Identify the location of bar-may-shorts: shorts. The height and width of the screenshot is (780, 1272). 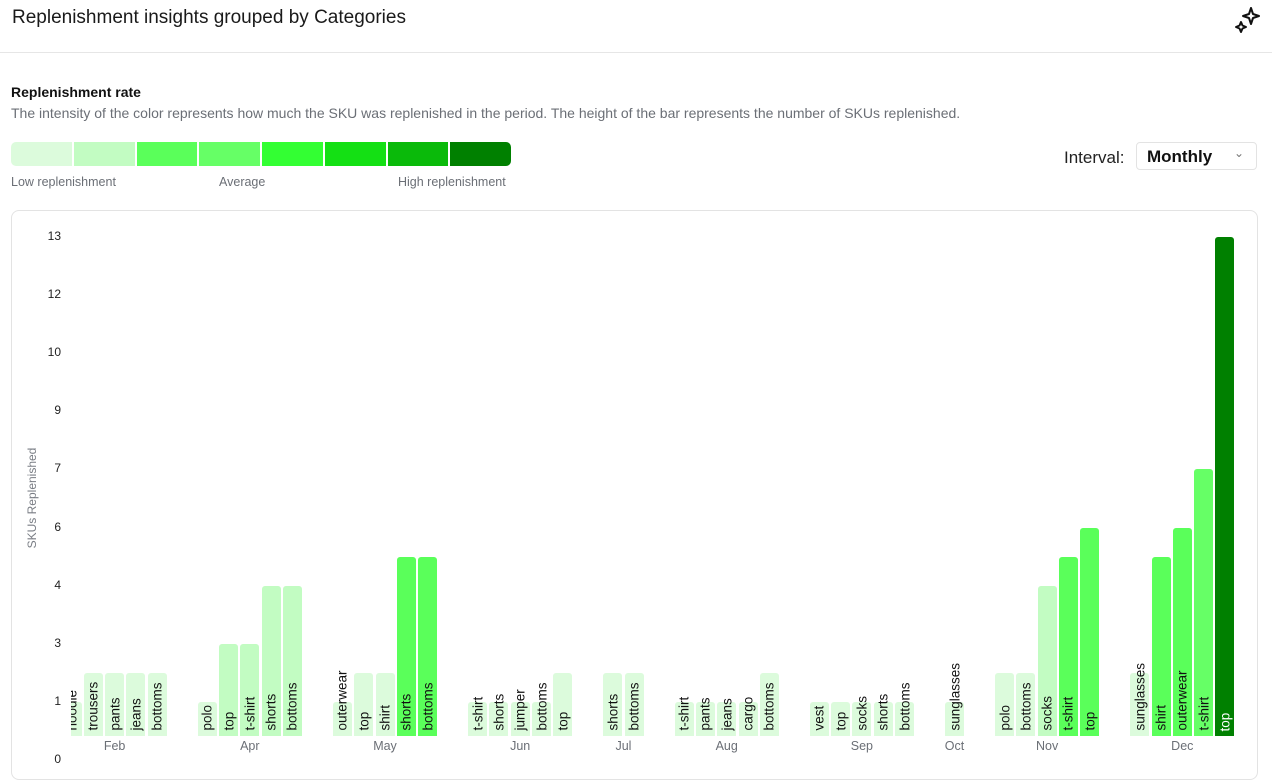
(406, 646).